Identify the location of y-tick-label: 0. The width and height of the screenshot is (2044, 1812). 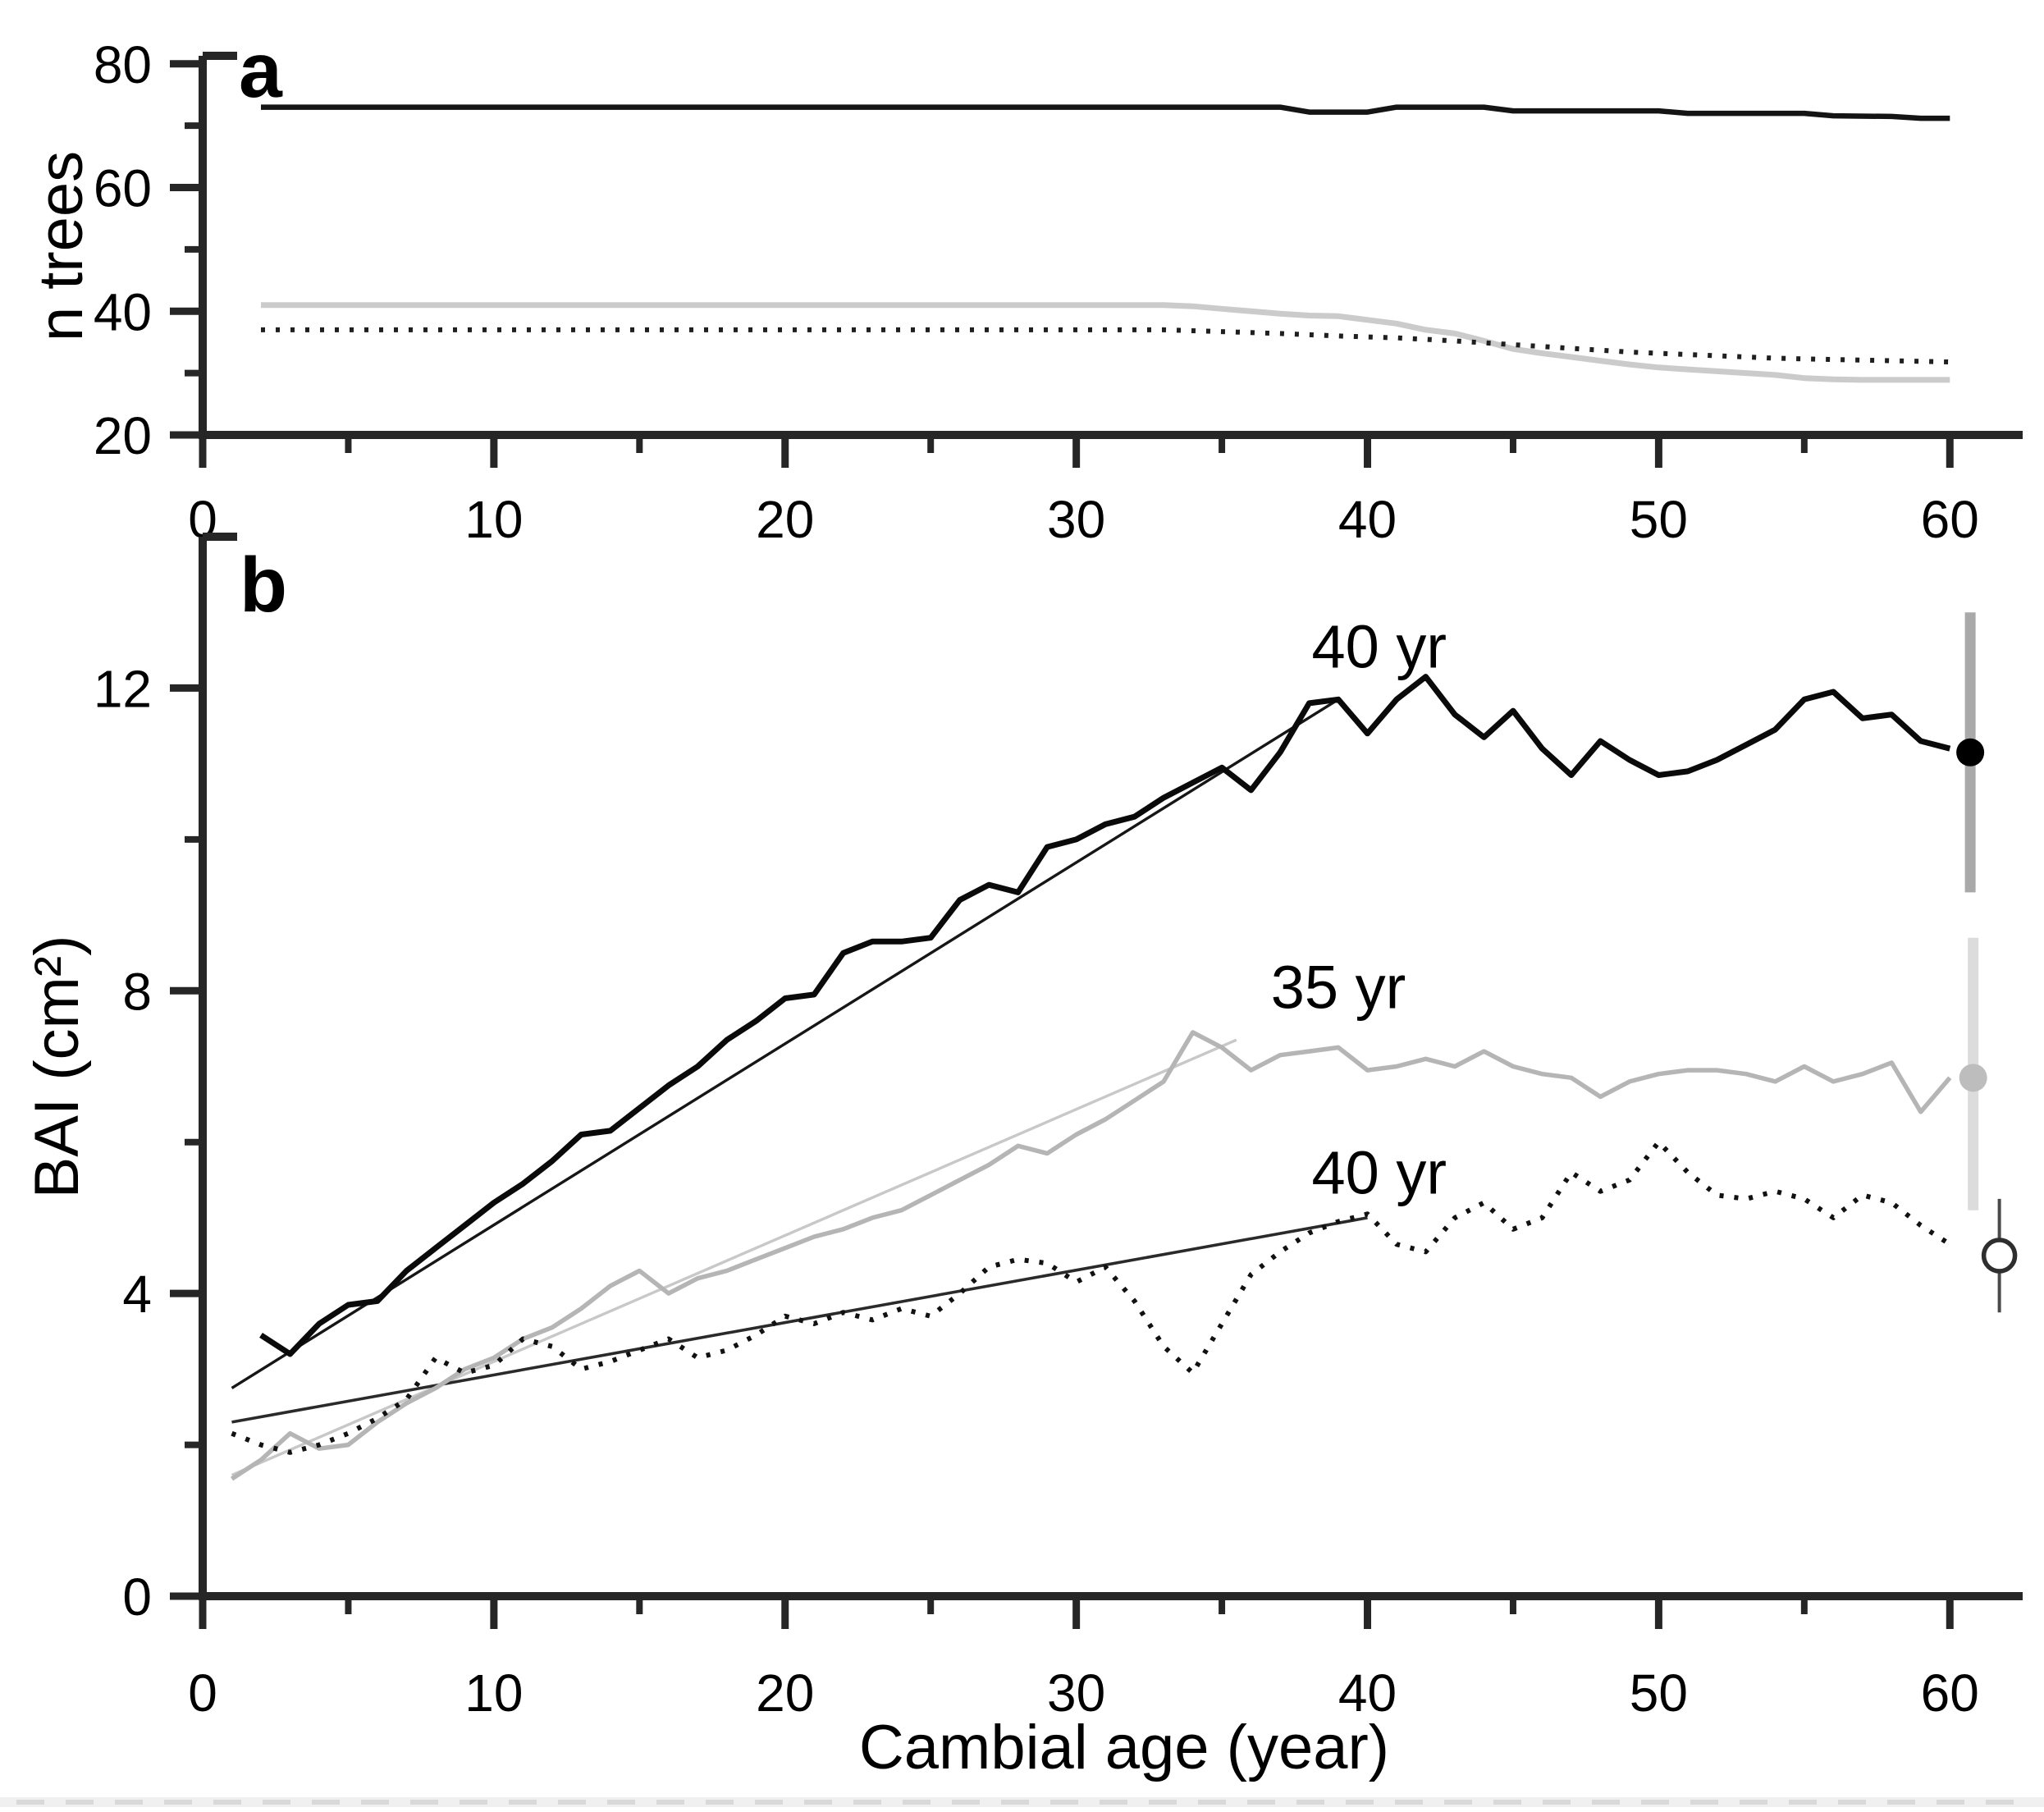
(137, 1597).